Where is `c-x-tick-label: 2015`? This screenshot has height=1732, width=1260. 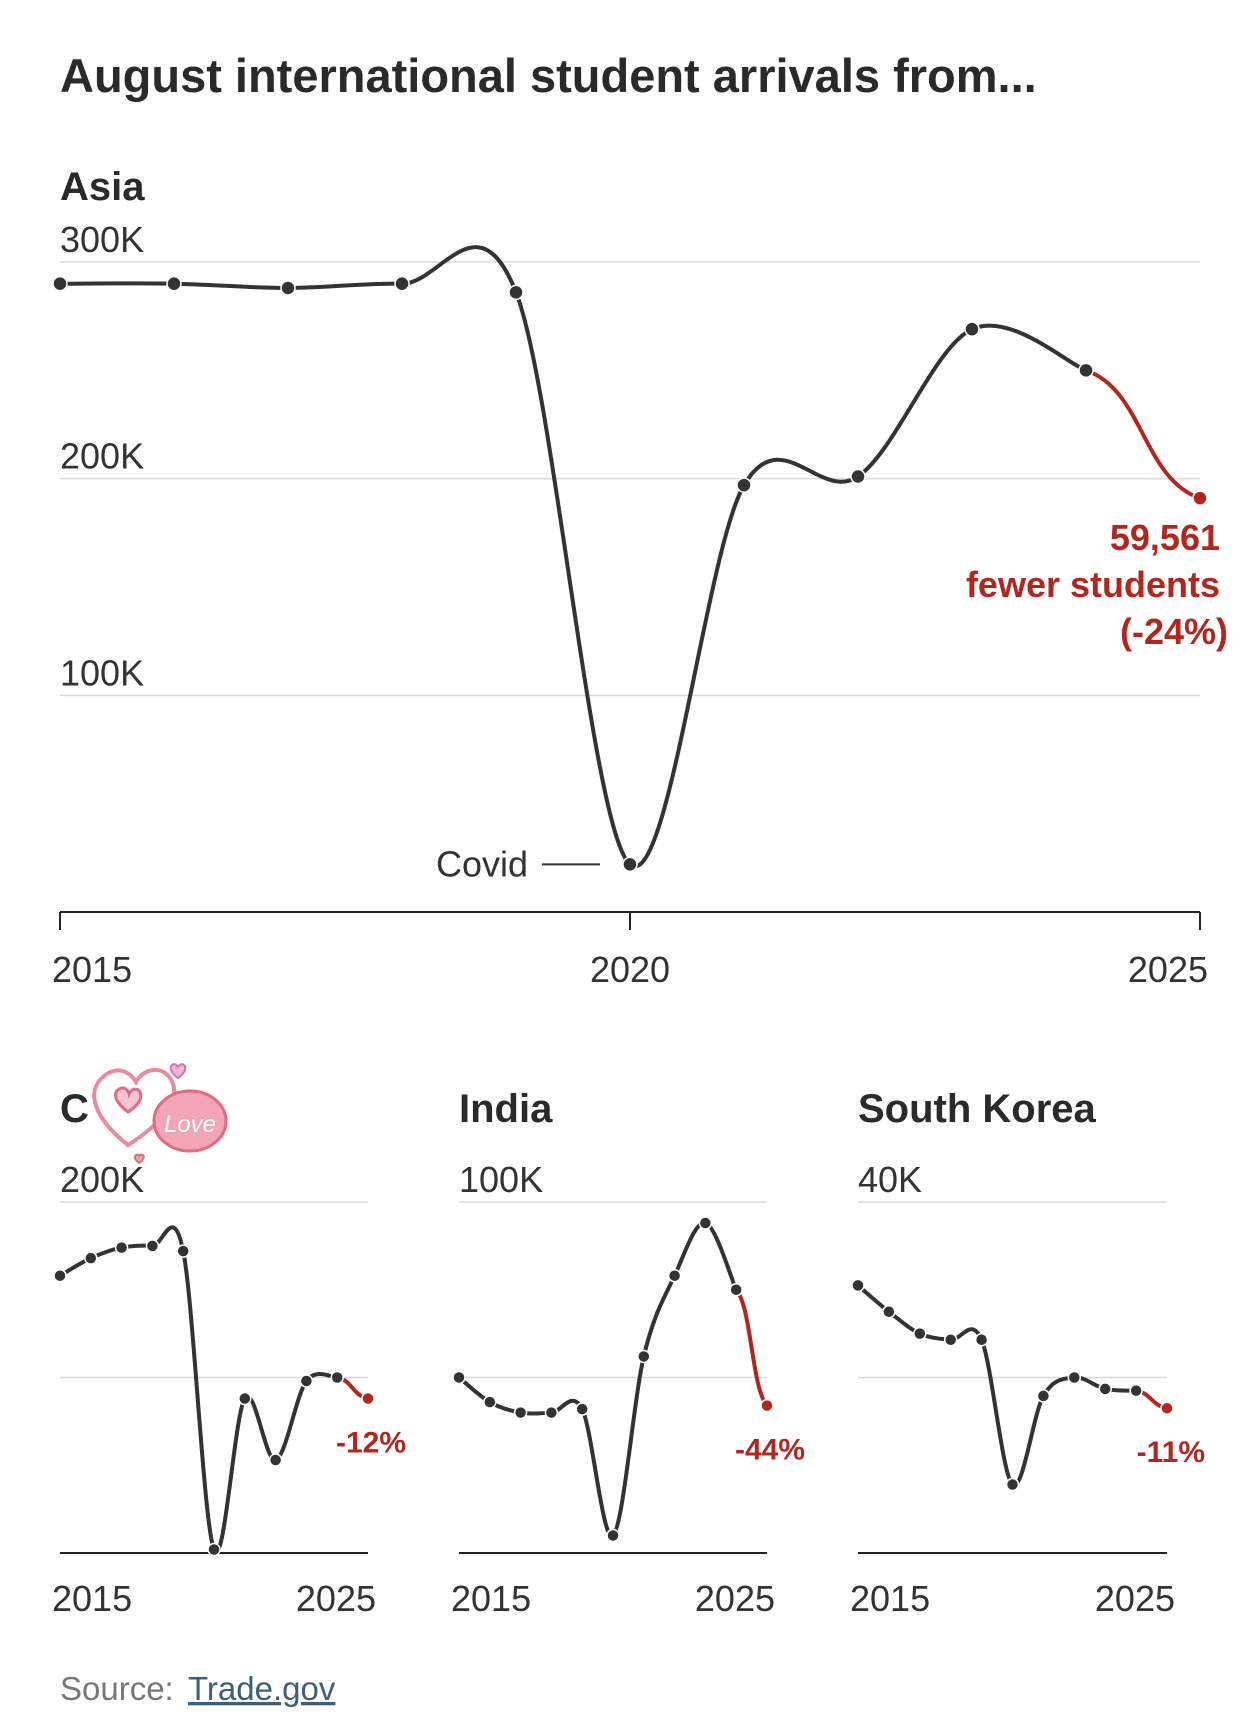
c-x-tick-label: 2015 is located at coordinates (92, 1598).